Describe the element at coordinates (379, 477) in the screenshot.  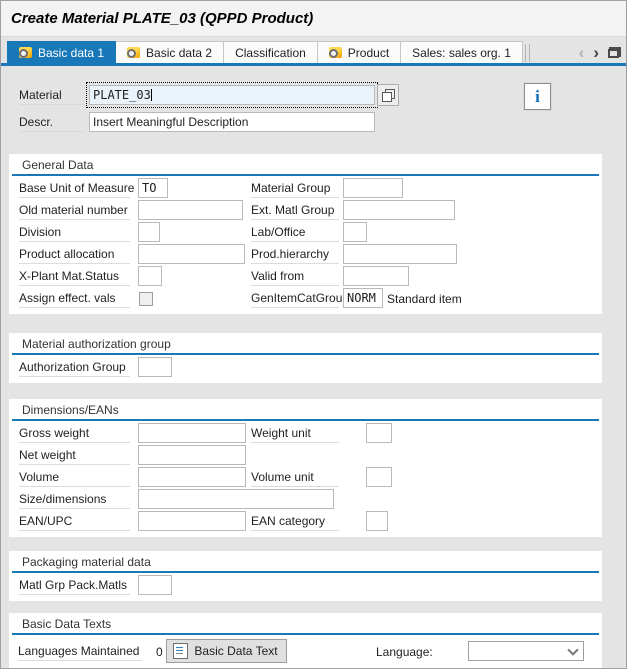
I see `volume-unit-input` at that location.